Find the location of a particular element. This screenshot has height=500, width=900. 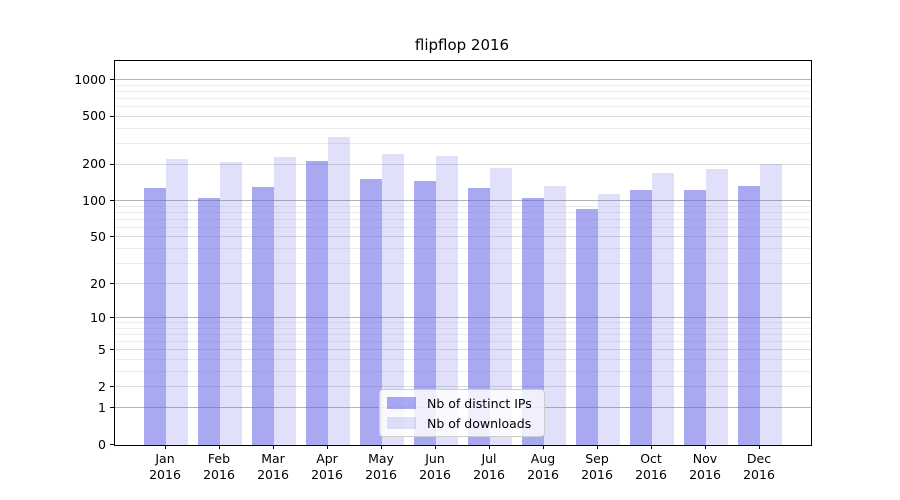

legend-label: Nb of downloads is located at coordinates (479, 423).